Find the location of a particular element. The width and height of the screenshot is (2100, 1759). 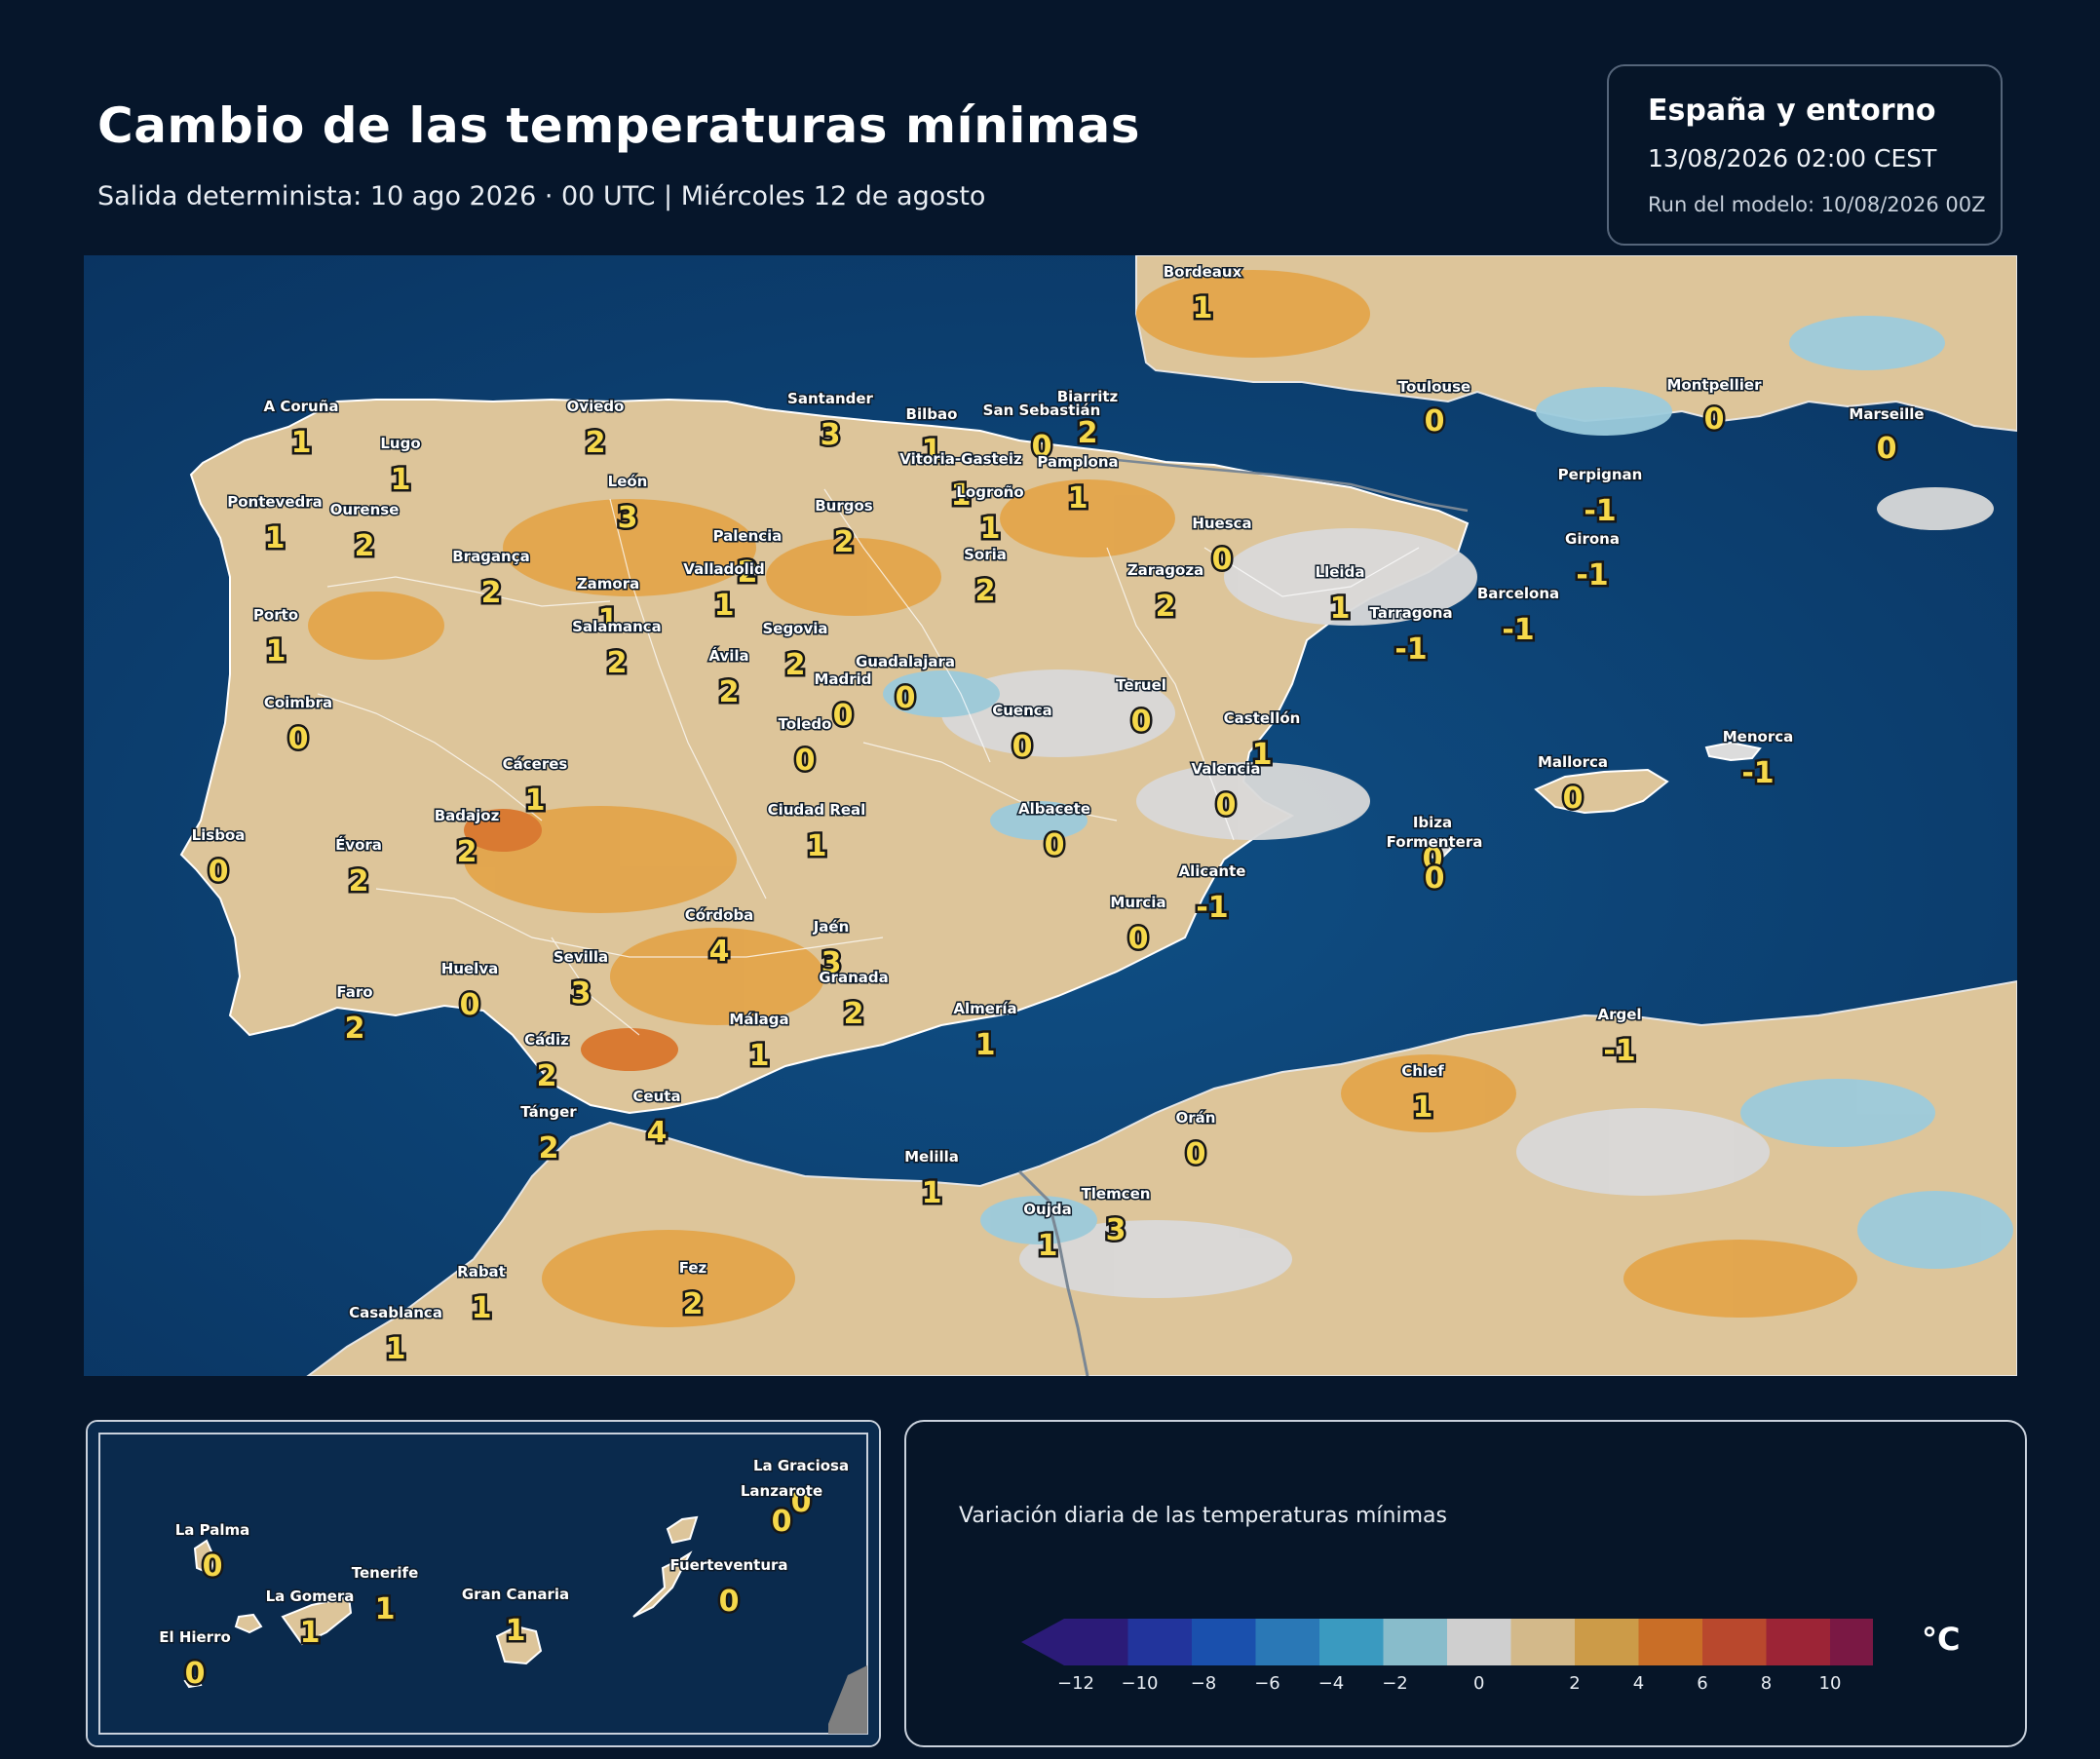

city-marker-palencia: Palencia 2 is located at coordinates (747, 559).